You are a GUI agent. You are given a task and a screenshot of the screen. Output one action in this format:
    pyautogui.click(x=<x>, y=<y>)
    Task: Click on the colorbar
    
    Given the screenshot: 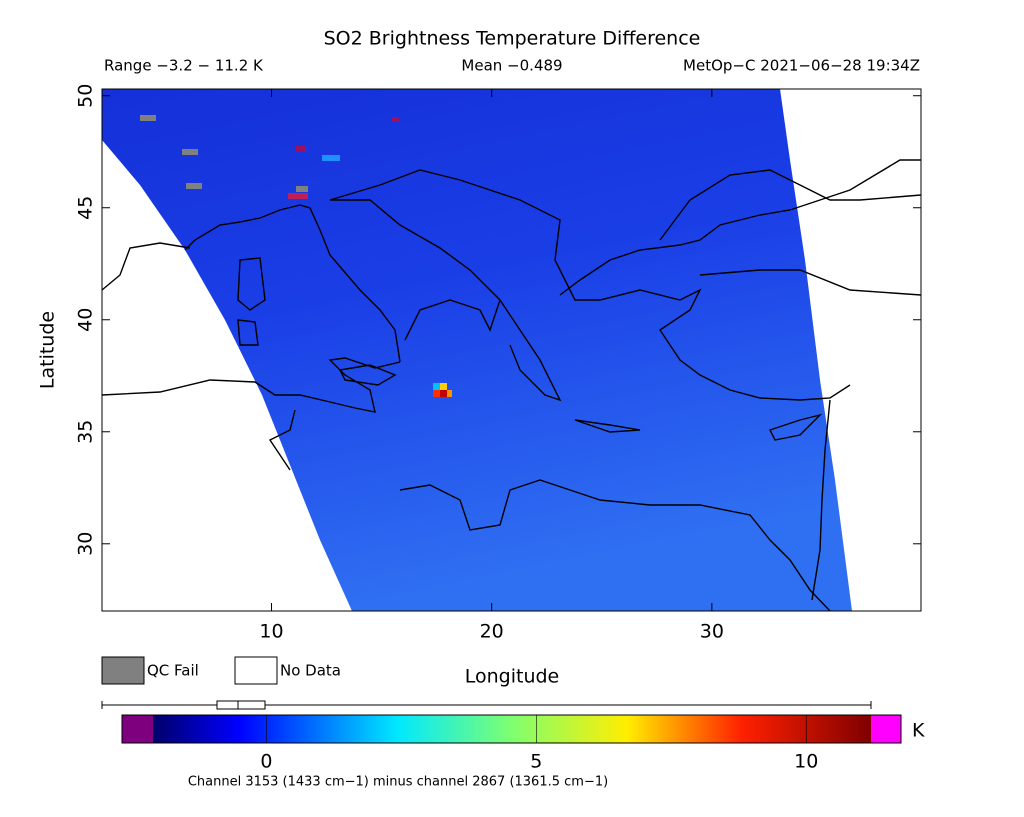 What is the action you would take?
    pyautogui.click(x=511, y=729)
    